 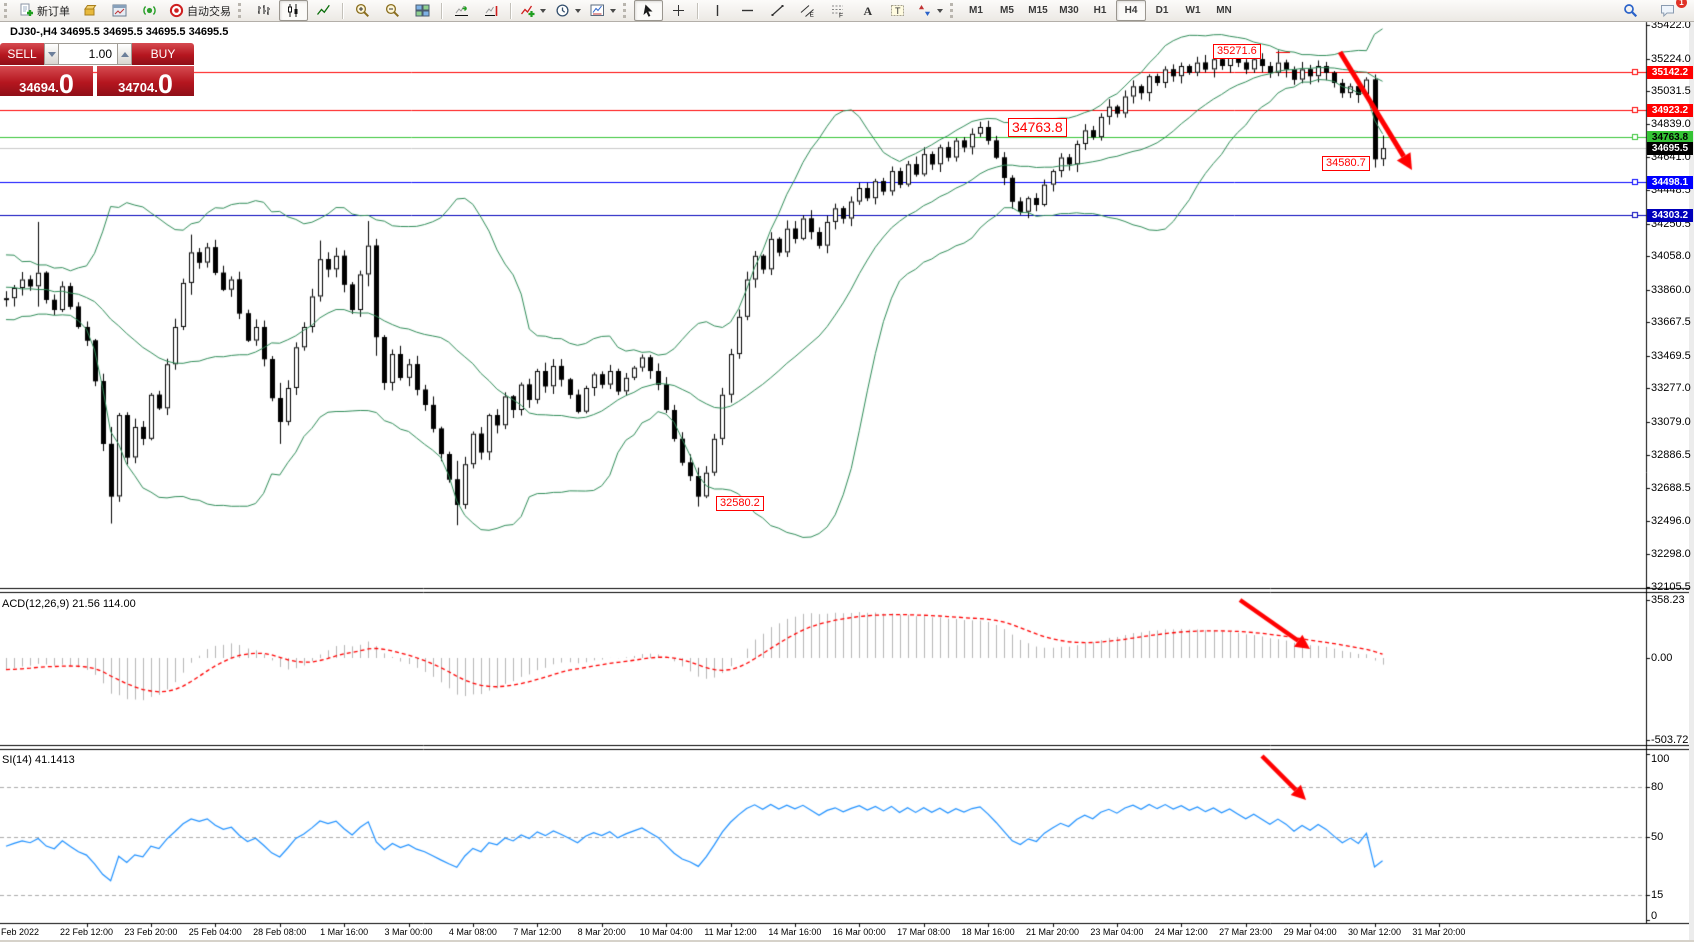 I want to click on price-label-35271: 35271.6, so click(x=1237, y=51).